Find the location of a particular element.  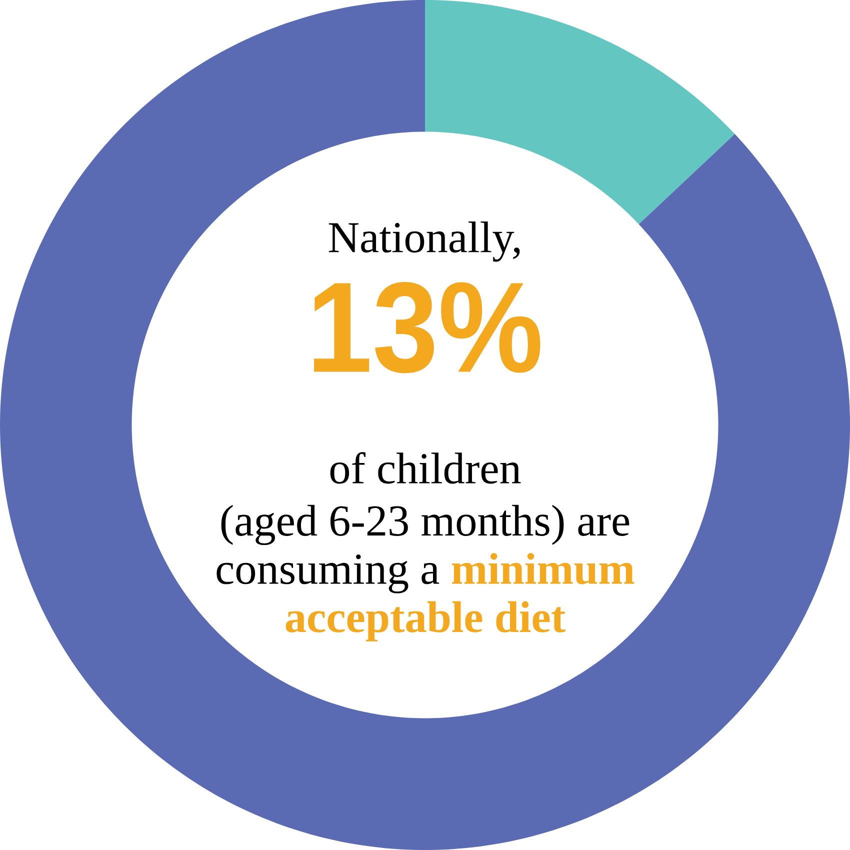

text: (aged 6-23 months) are is located at coordinates (425, 525).